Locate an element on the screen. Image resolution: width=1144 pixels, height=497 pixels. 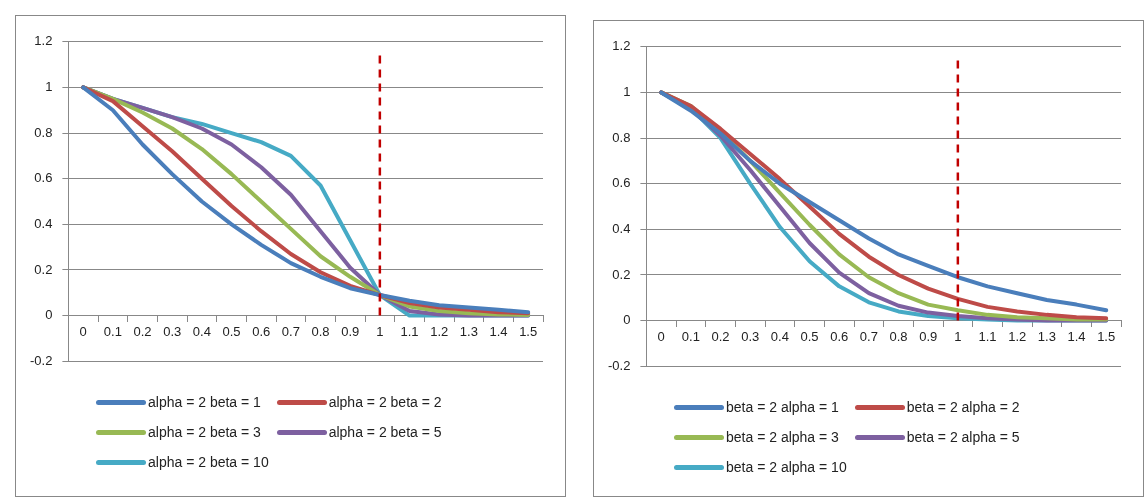
legend-label: alpha = 2 beta = 2 is located at coordinates (385, 402).